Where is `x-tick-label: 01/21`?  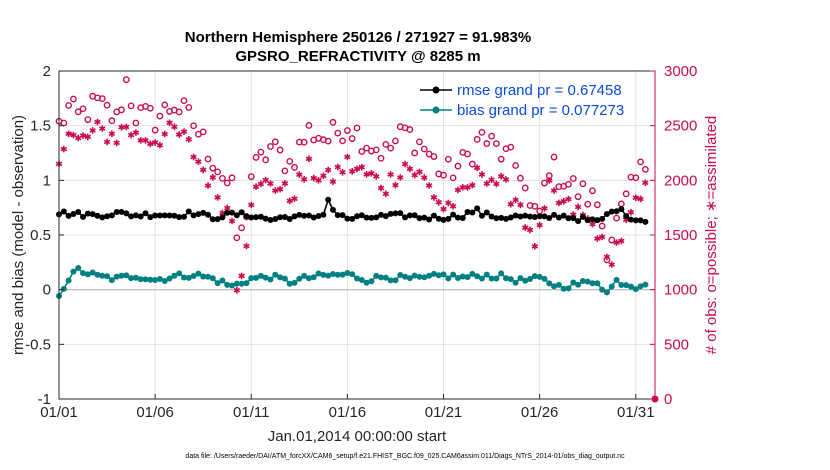
x-tick-label: 01/21 is located at coordinates (444, 412).